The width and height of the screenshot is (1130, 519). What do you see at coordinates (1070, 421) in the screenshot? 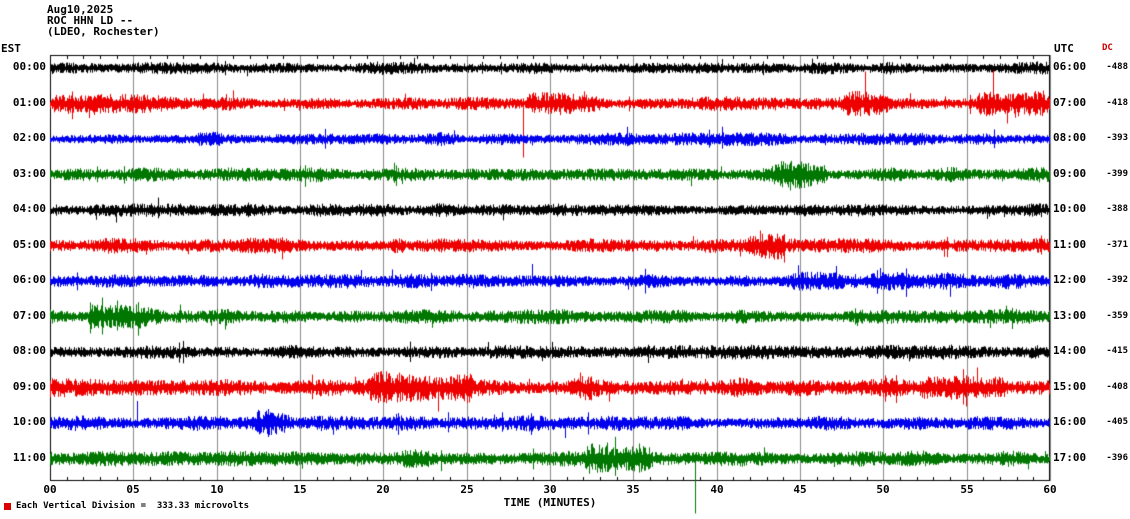
I see `row-utc-label: 16:00` at bounding box center [1070, 421].